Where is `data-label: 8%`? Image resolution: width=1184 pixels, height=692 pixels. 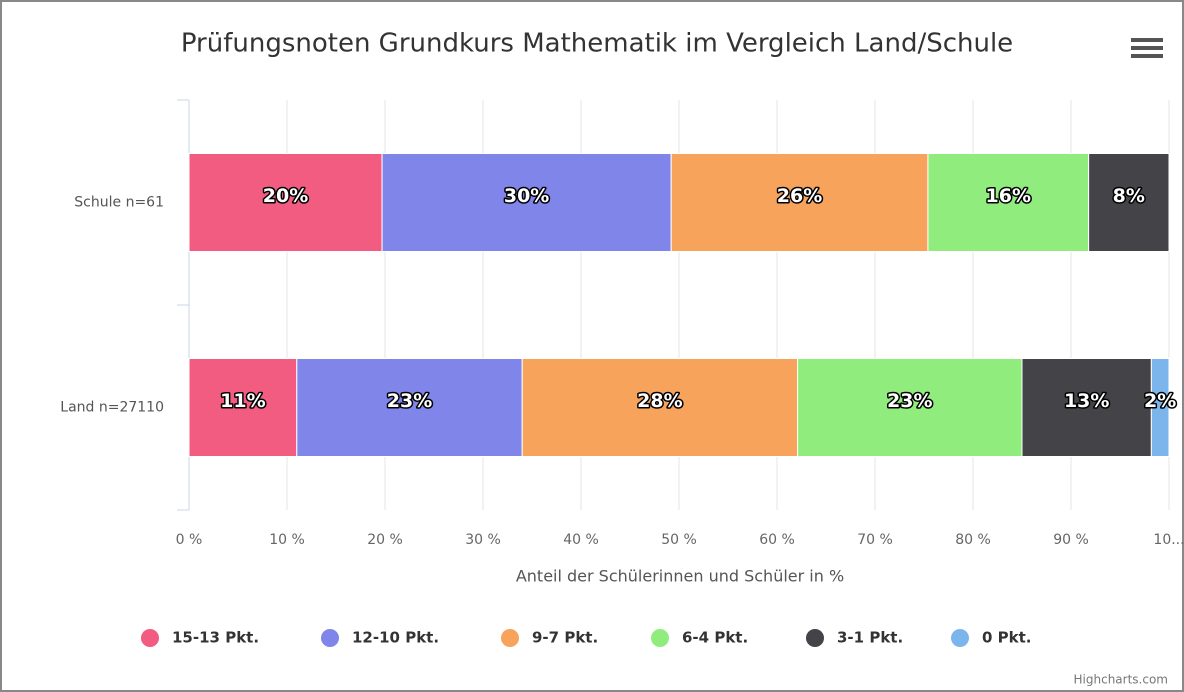 data-label: 8% is located at coordinates (1129, 196).